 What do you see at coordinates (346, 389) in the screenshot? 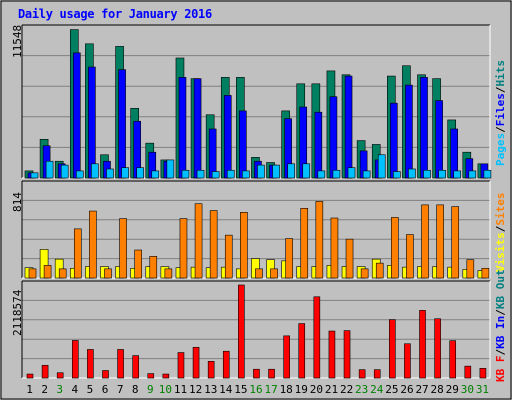
I see `x-tick-label-22: 22` at bounding box center [346, 389].